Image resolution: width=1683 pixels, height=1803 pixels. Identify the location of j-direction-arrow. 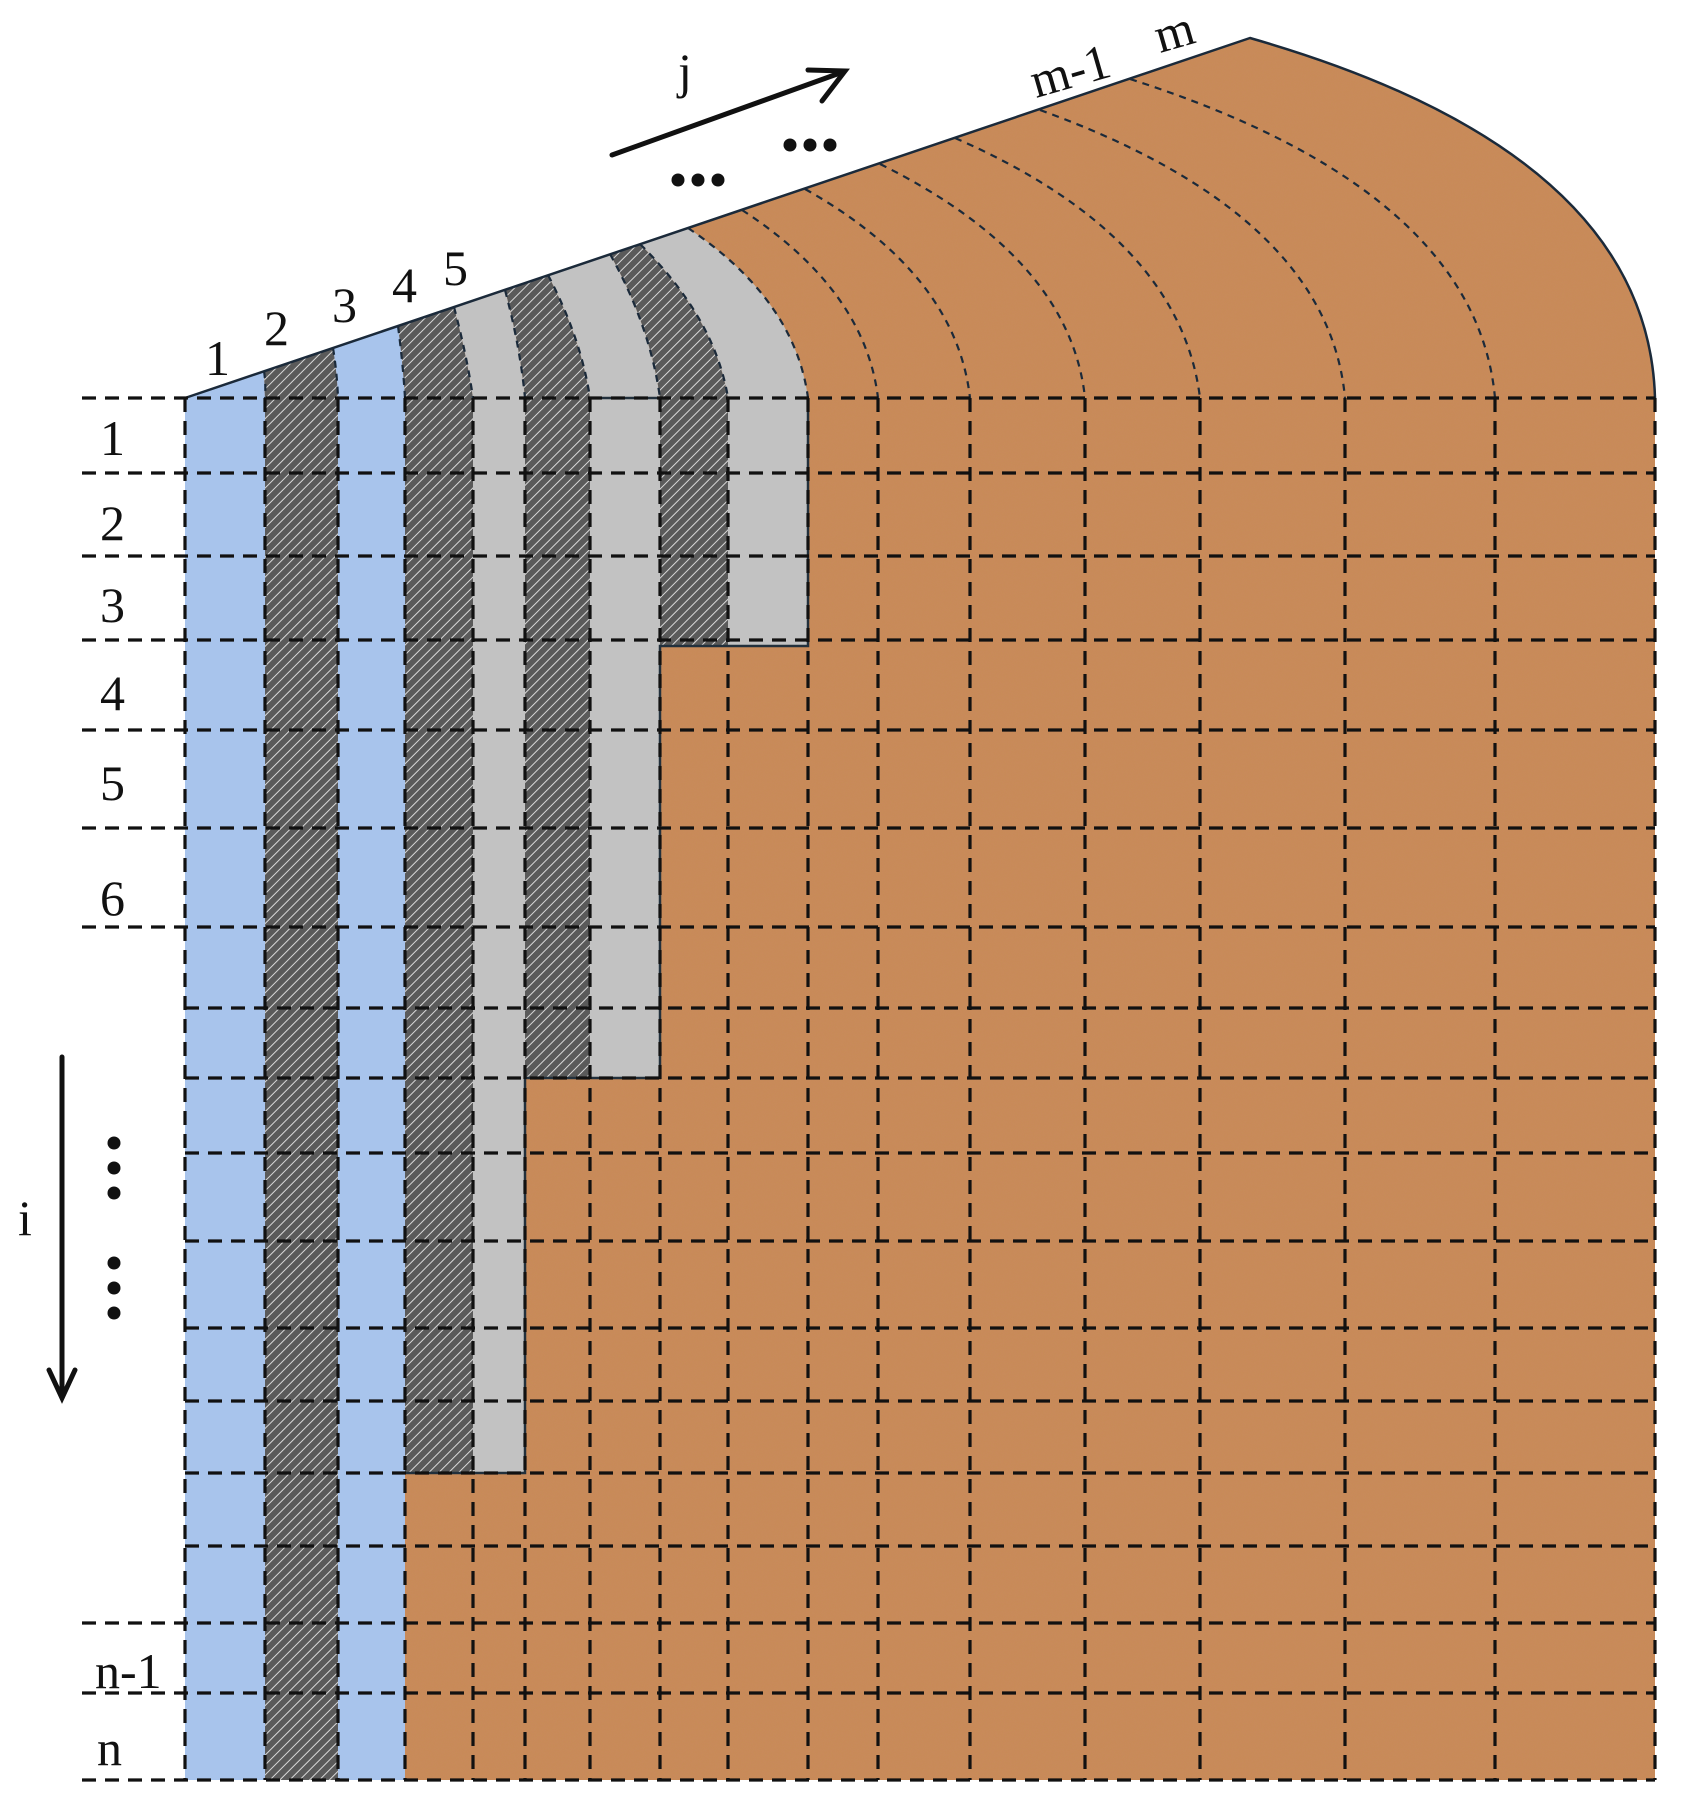
(729, 112).